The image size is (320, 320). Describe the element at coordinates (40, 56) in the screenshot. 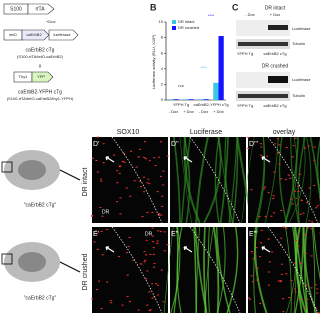

I see `label: (S100-rtTA/tetO-caErbB2)` at that location.